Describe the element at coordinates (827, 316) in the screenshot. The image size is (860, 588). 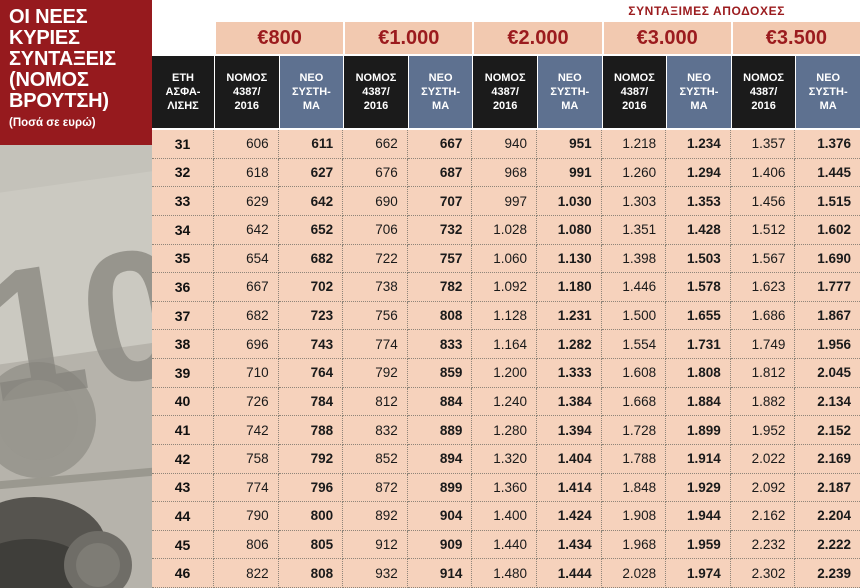
I see `new-system-value-cell: 1.867` at that location.